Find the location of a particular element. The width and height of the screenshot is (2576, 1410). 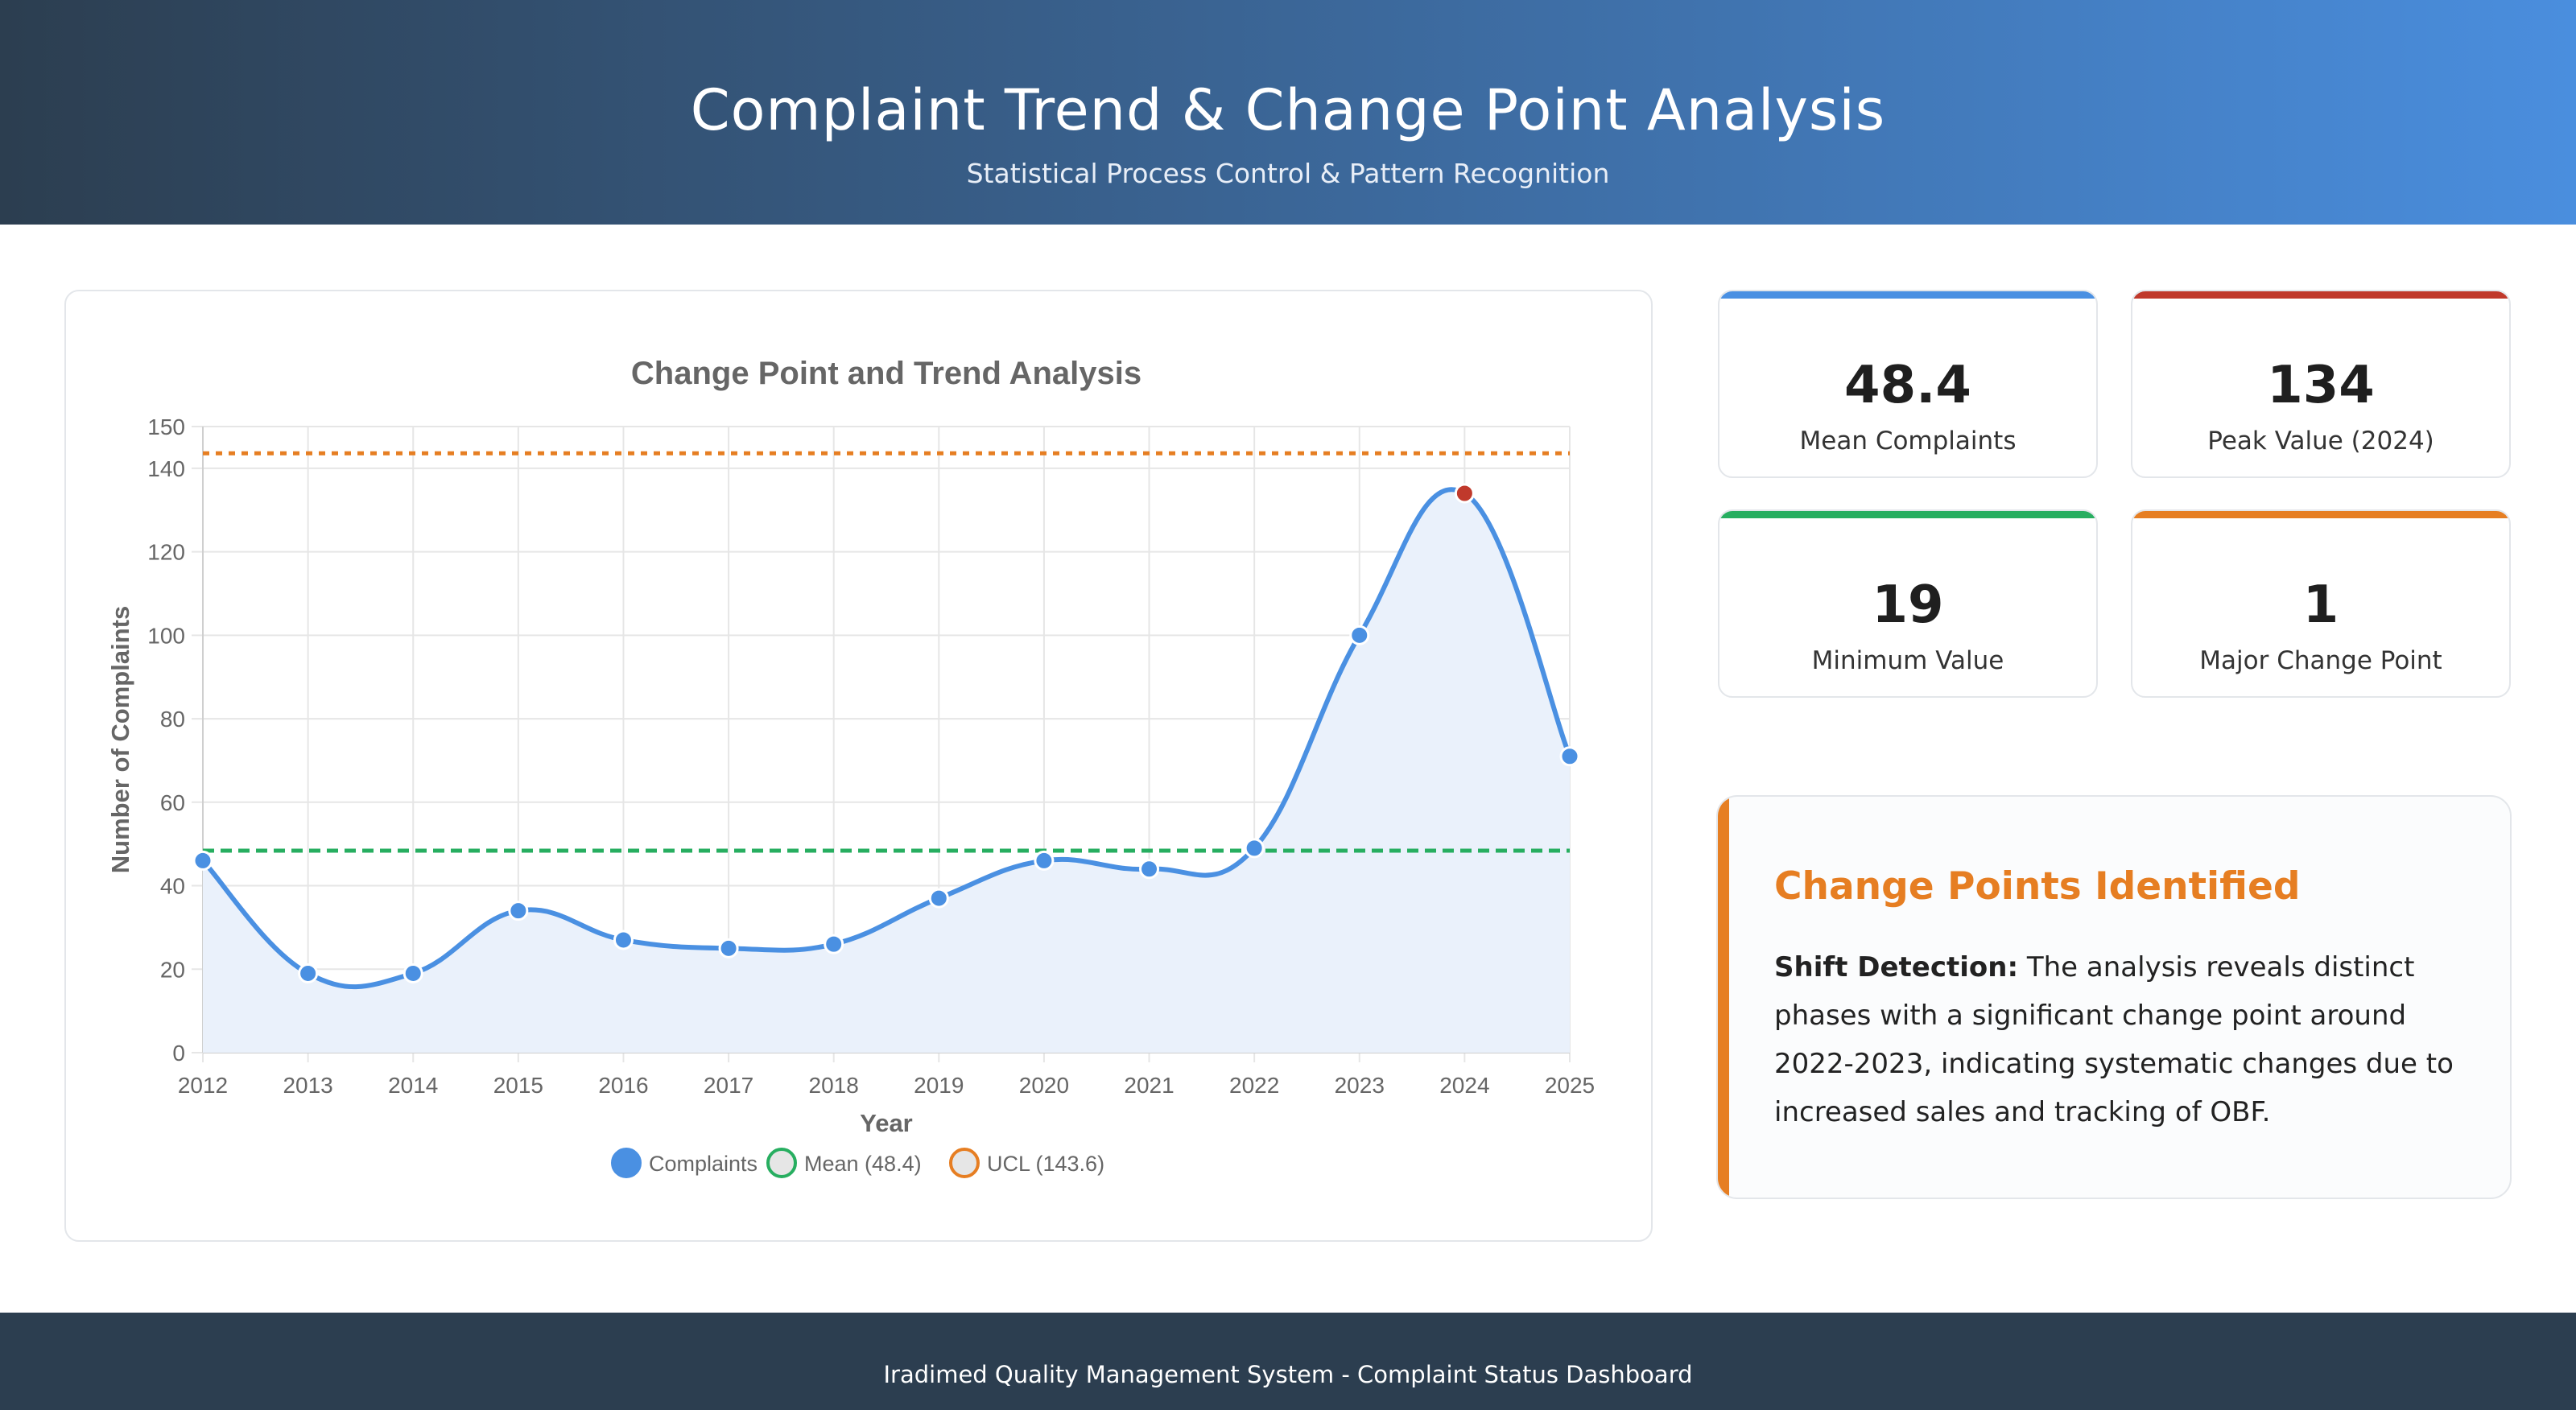

legend-ucl-label: UCL (143.6) is located at coordinates (1045, 1164).